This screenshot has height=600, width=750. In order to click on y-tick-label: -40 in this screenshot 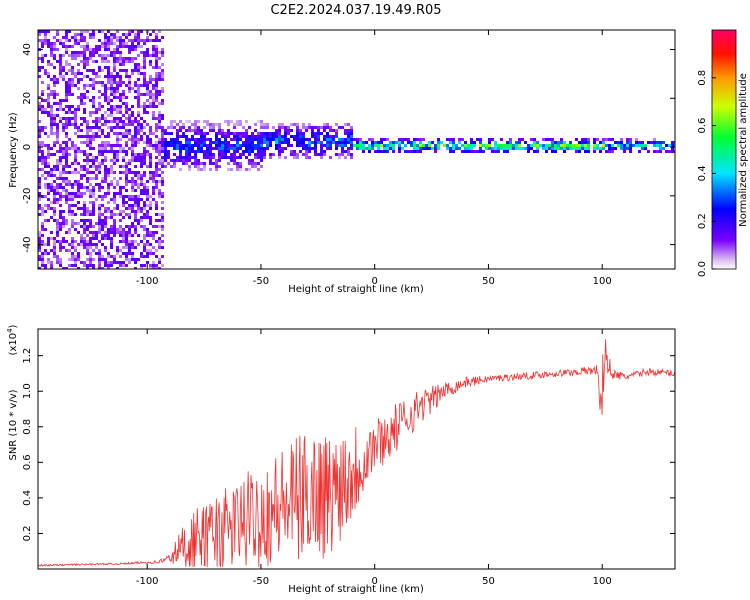, I will do `click(27, 244)`.